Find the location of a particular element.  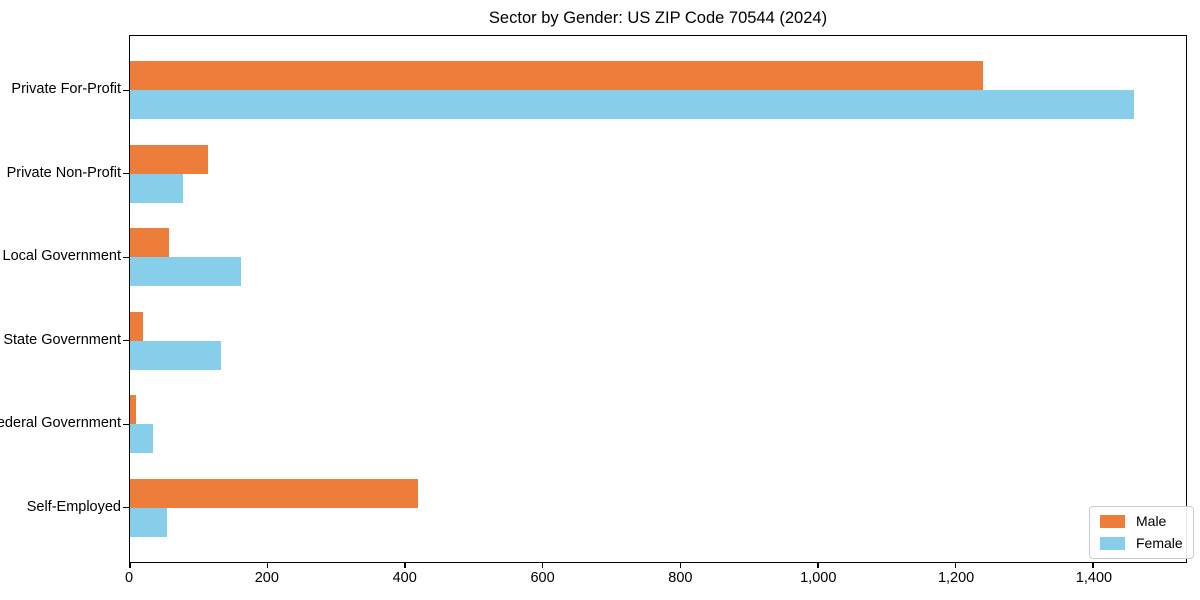

x-tick-label: 600 is located at coordinates (542, 578).